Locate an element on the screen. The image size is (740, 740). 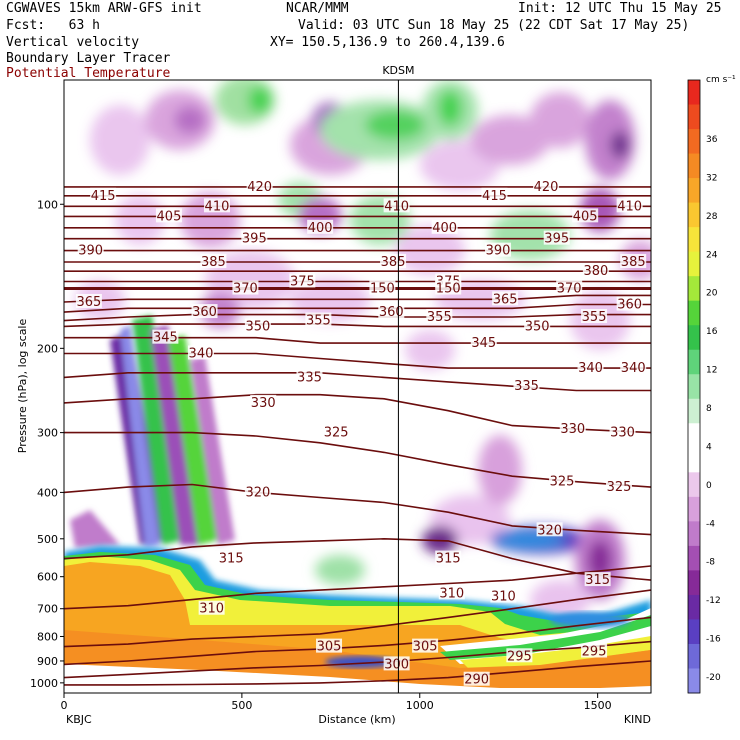
y-tick-label: 400 is located at coordinates (47, 492).